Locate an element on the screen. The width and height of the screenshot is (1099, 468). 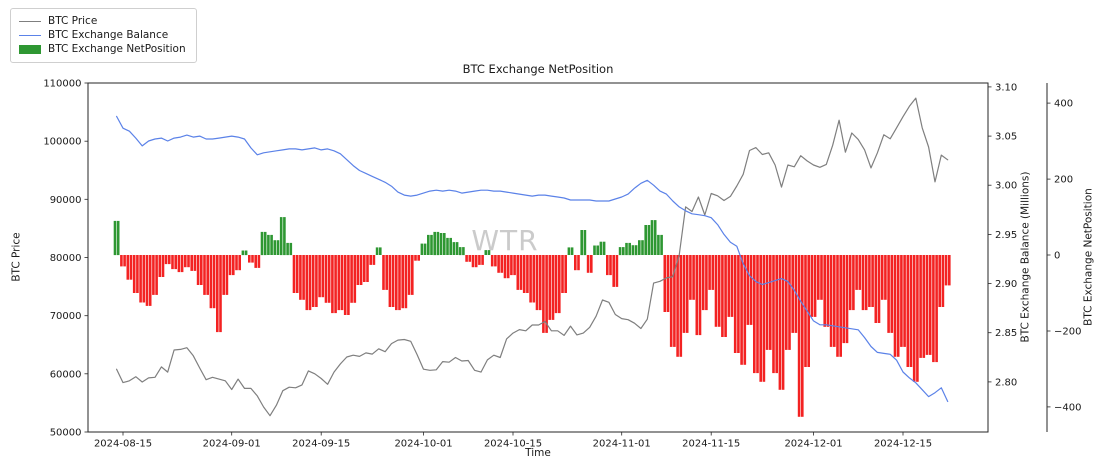
netposition-tick-label: 400 is located at coordinates (1063, 104).